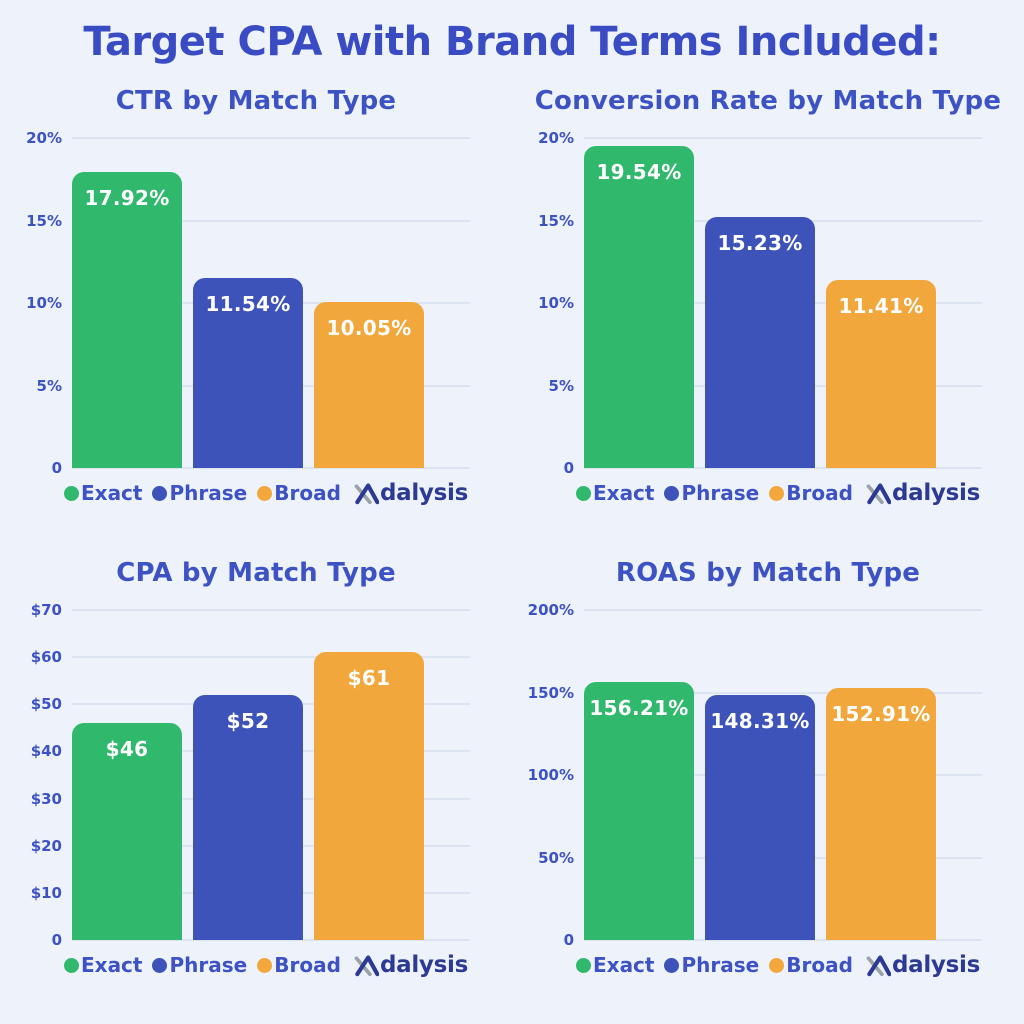 Image resolution: width=1024 pixels, height=1024 pixels. Describe the element at coordinates (127, 831) in the screenshot. I see `bar-exact: $46` at that location.